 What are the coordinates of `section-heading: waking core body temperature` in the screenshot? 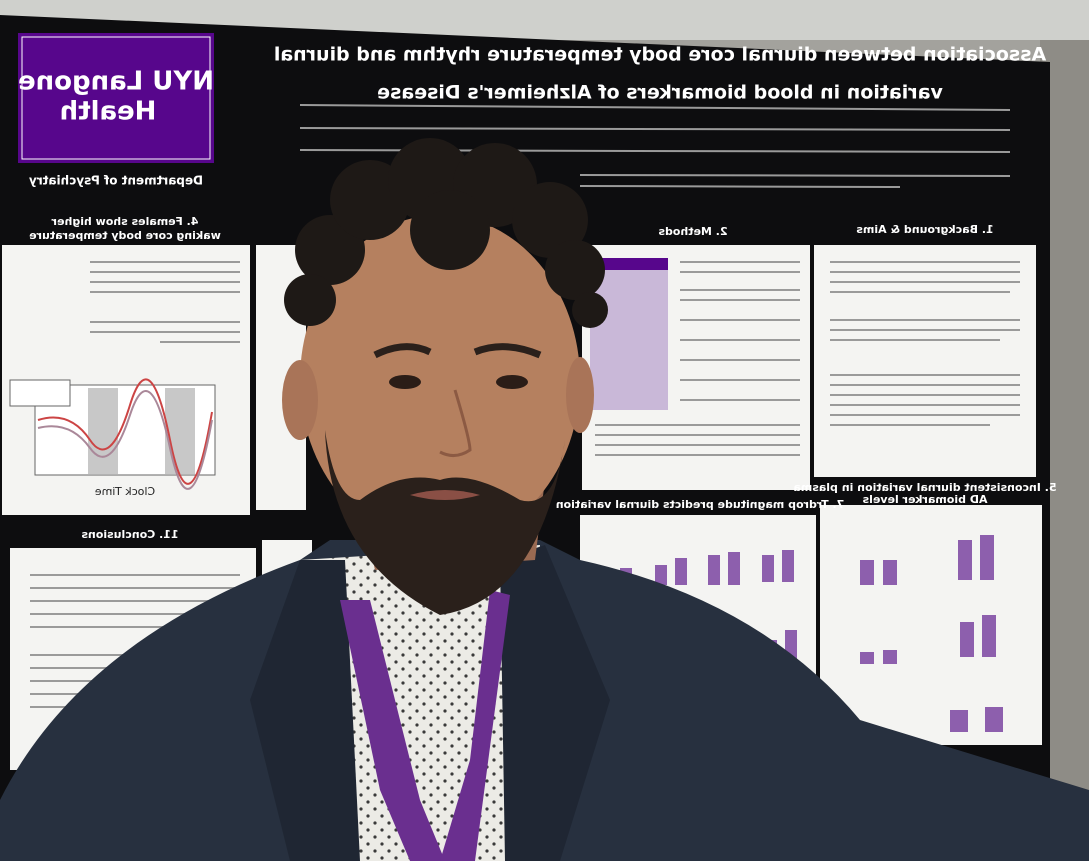 It's located at (125, 235).